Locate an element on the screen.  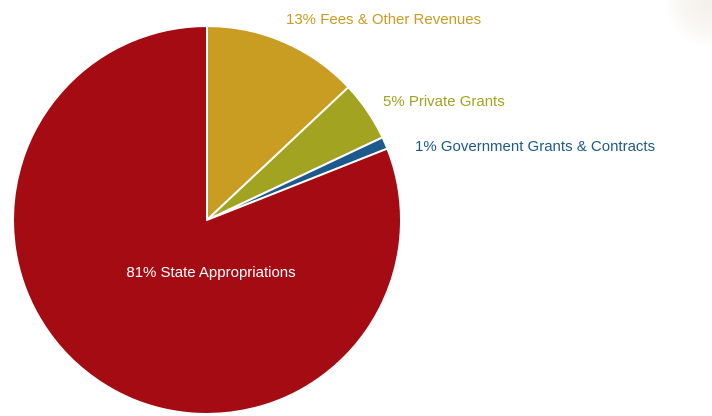
pie-slice-fees is located at coordinates (278, 123).